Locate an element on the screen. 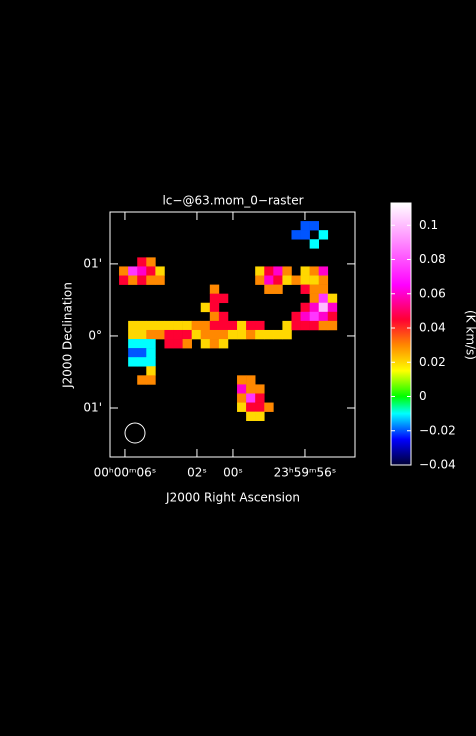 The width and height of the screenshot is (476, 736). colorbar-tick-label: −0.04 is located at coordinates (437, 465).